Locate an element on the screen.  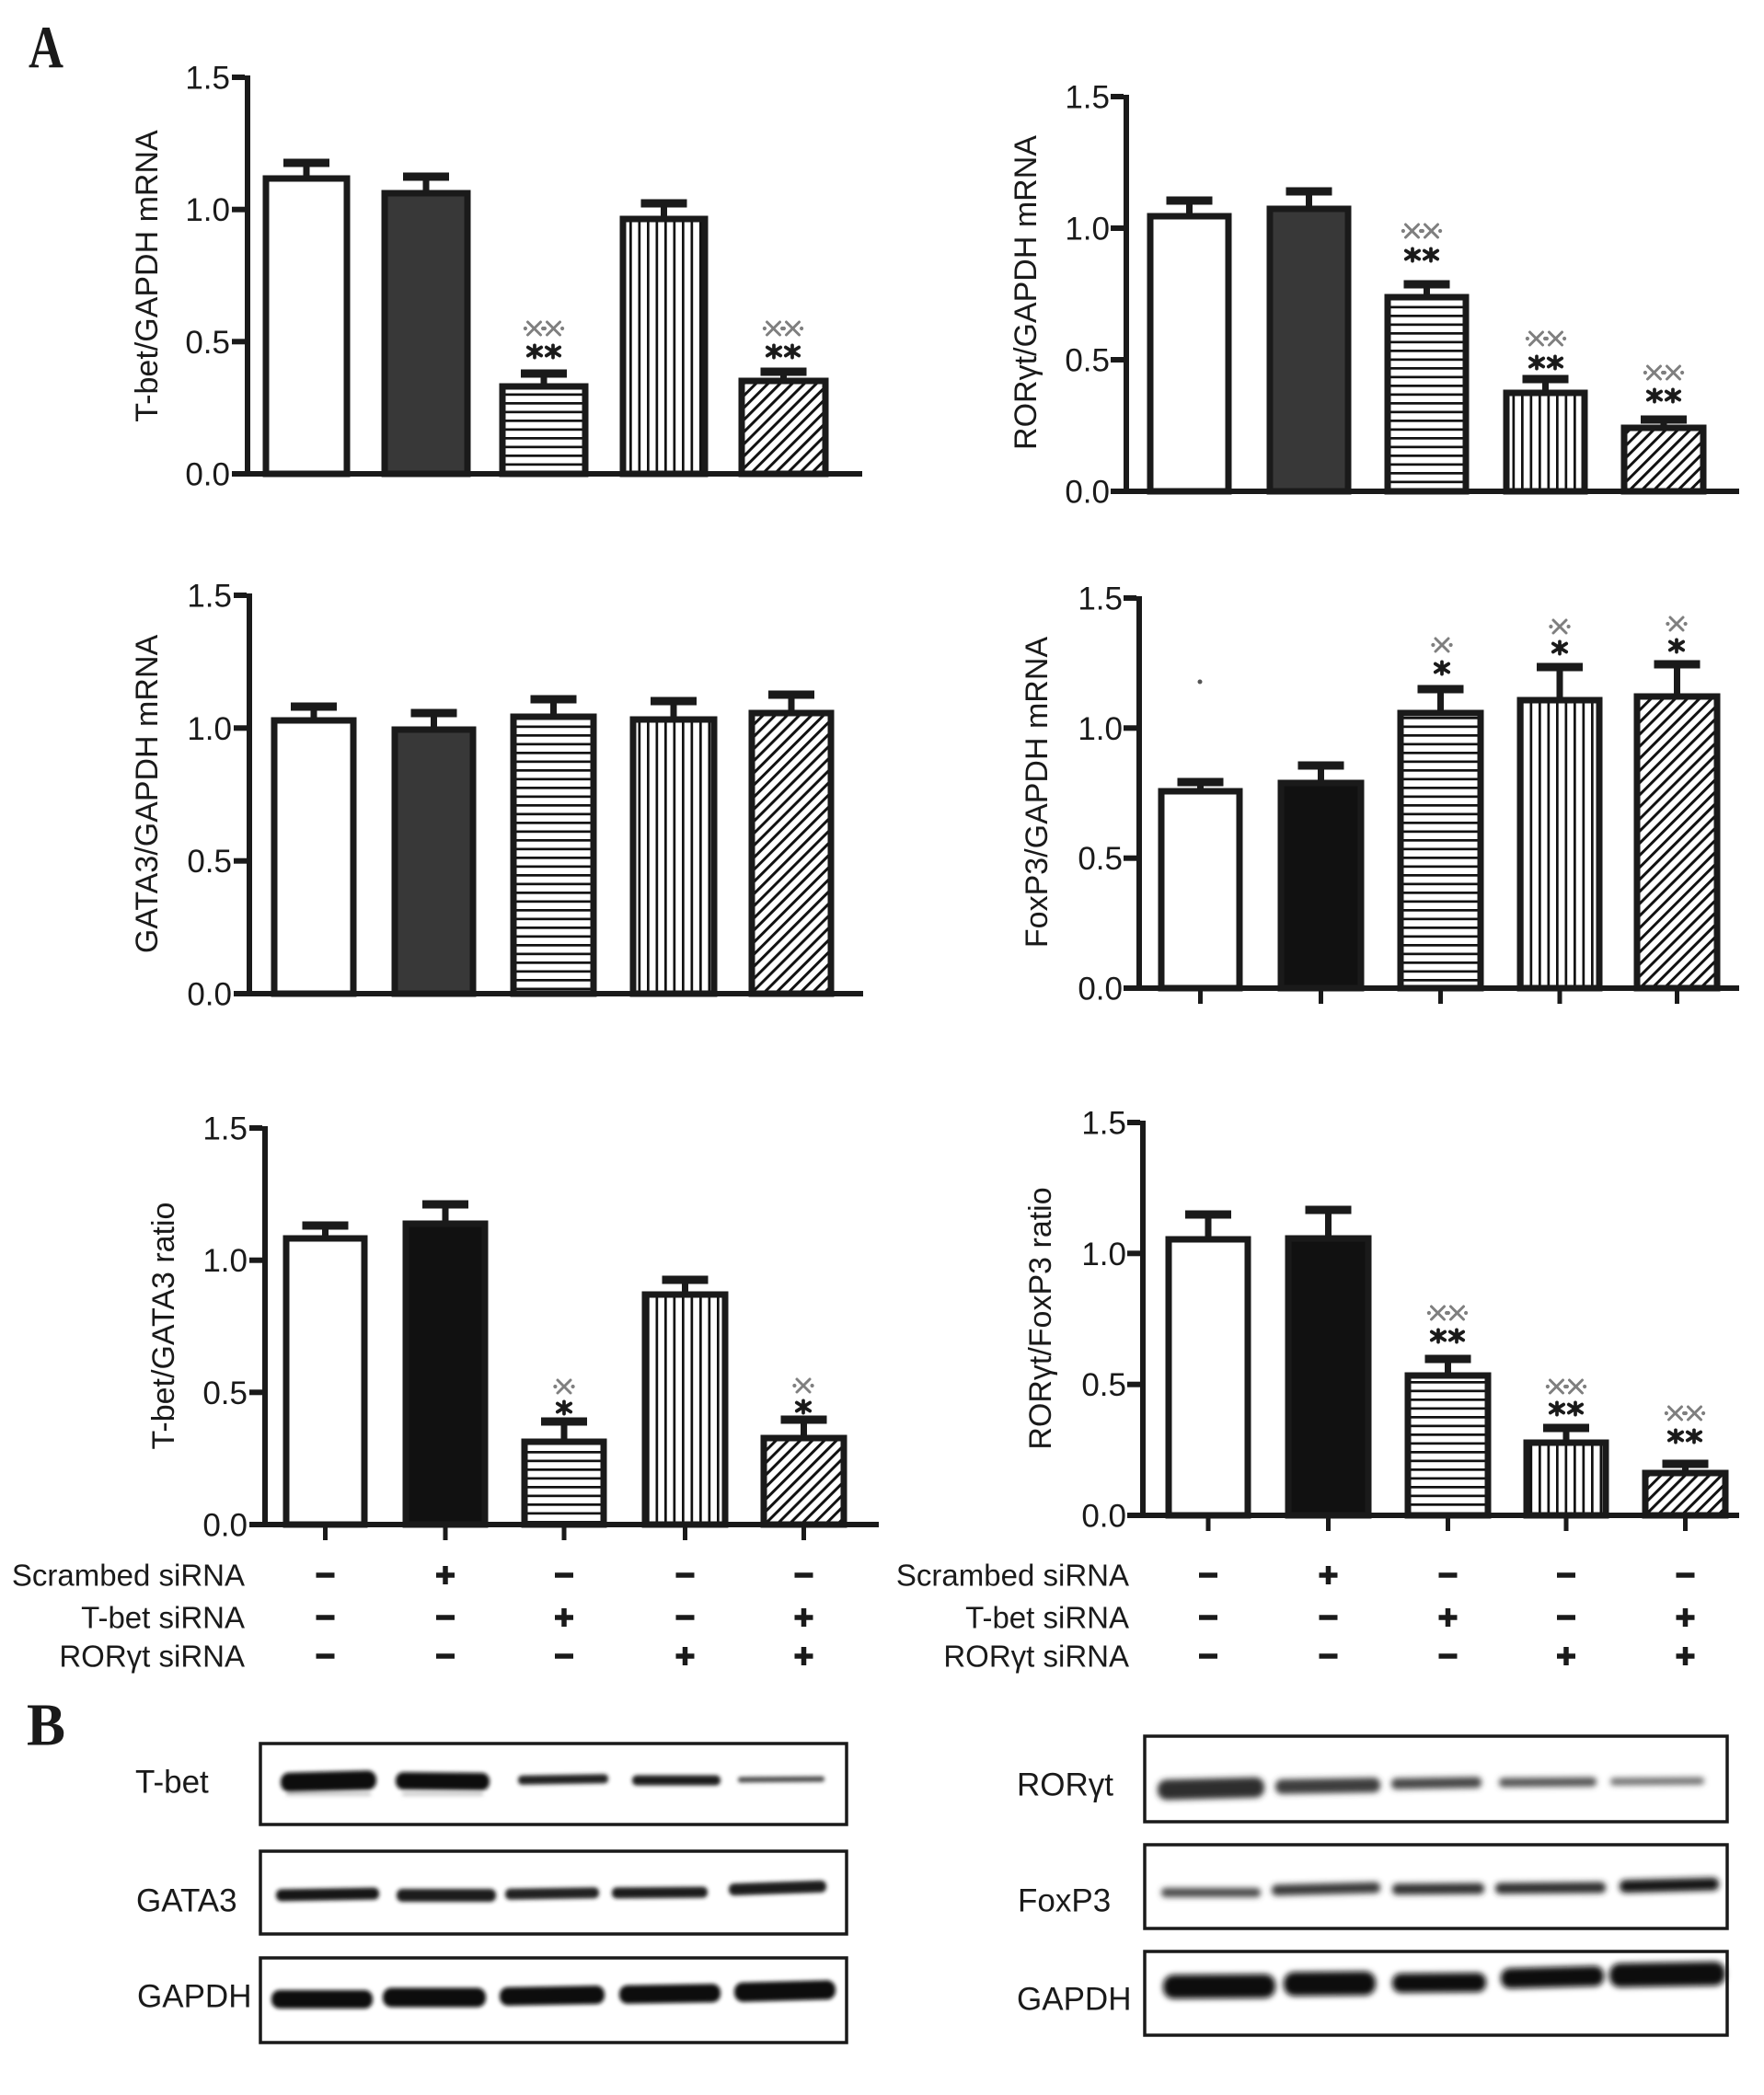
svg-text: RORγt is located at coordinates (1065, 1785).